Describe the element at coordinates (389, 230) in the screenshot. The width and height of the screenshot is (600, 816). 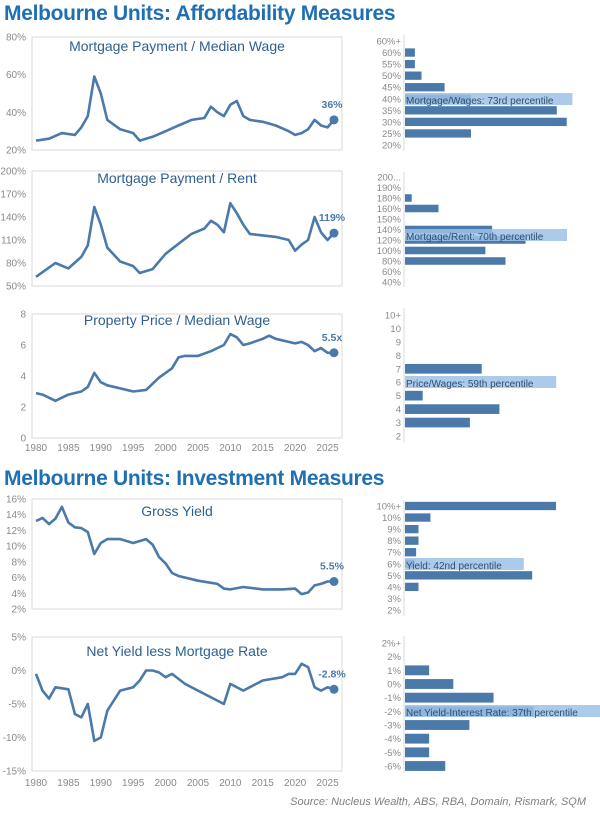
I see `histogram-category-label: 140%` at that location.